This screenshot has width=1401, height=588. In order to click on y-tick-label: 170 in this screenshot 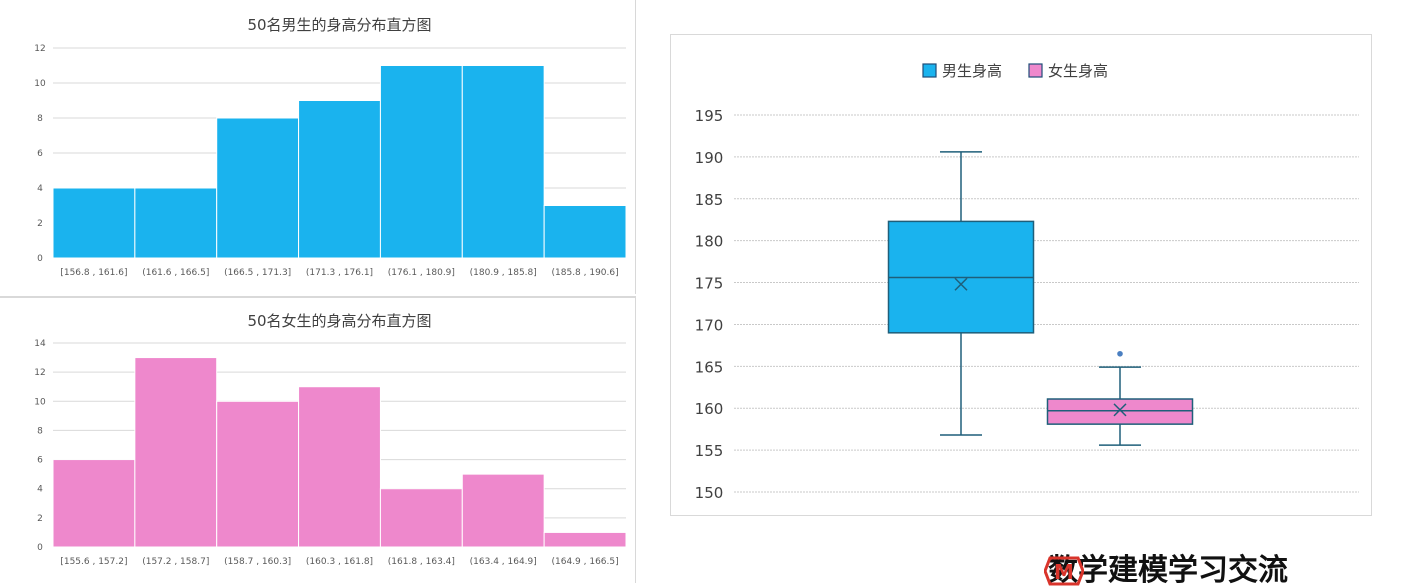, I will do `click(709, 325)`.